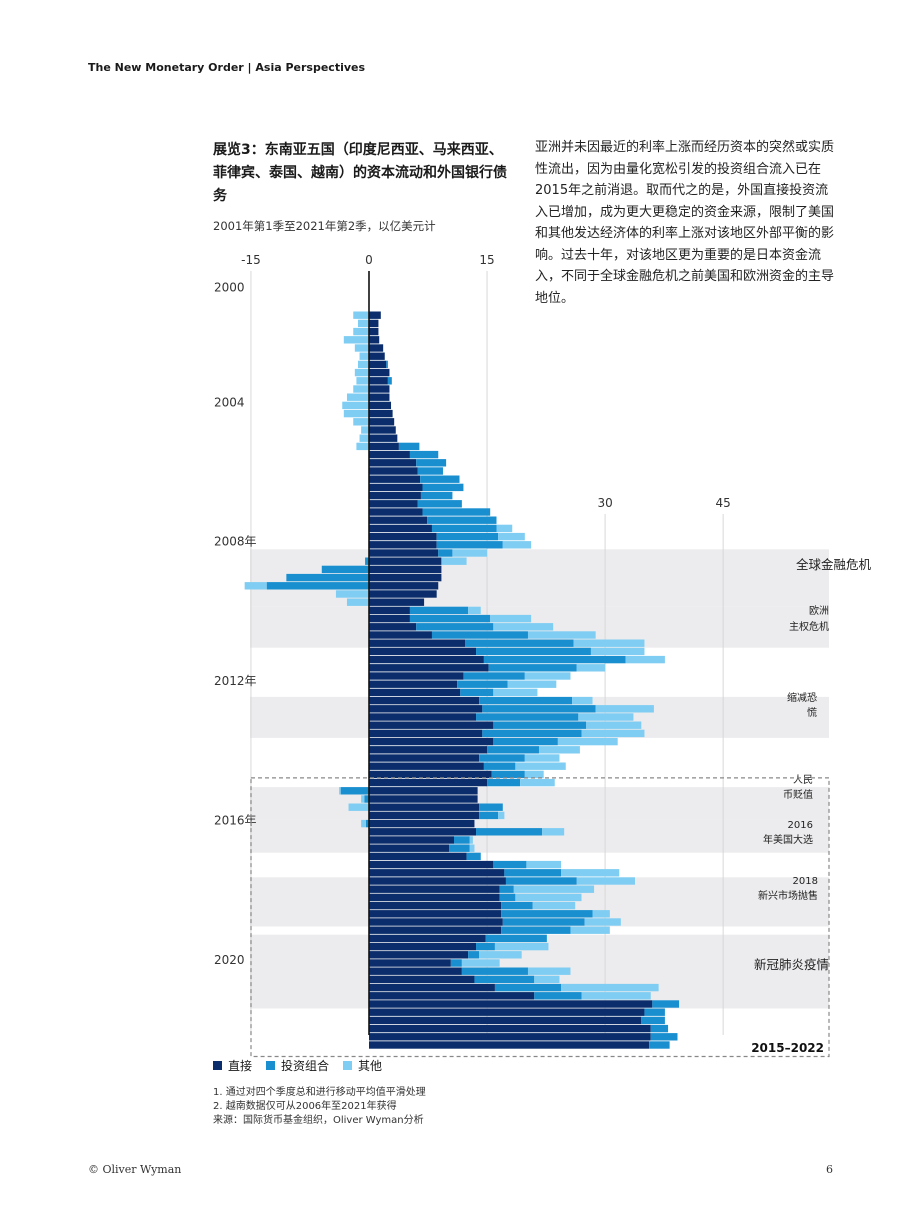 The image size is (920, 1225). I want to click on event-label: 新兴市场抛售, so click(788, 895).